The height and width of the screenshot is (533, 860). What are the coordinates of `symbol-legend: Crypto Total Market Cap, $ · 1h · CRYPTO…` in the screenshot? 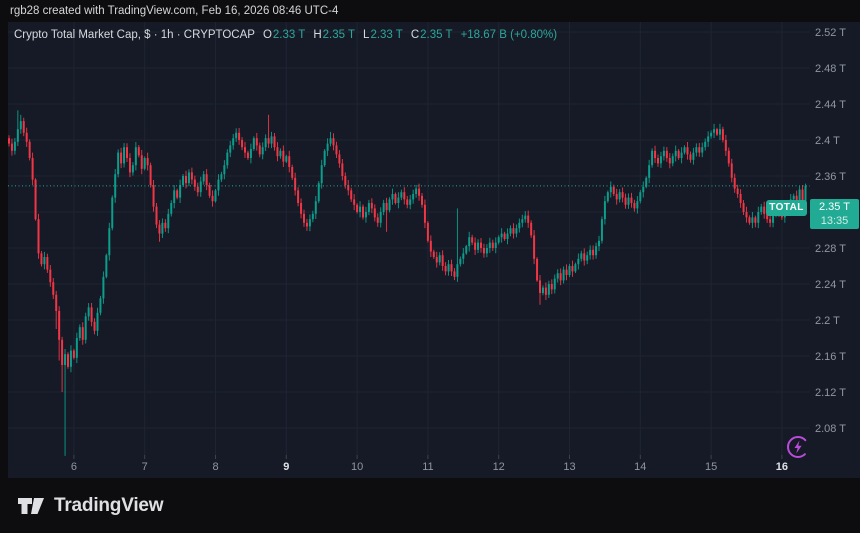 It's located at (285, 35).